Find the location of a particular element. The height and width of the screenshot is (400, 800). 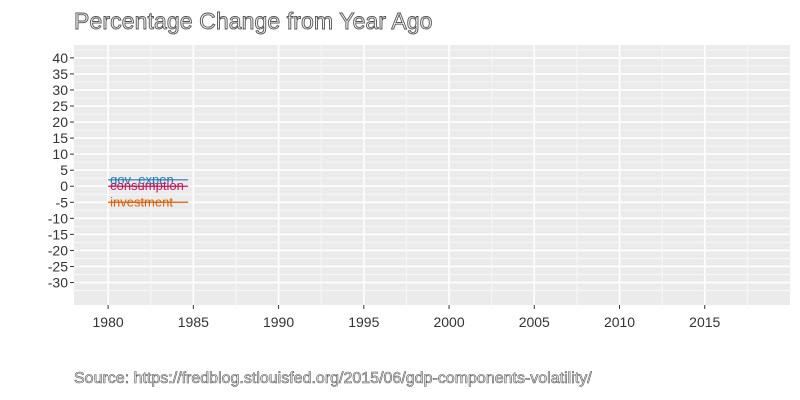

y-tick-label: 5 is located at coordinates (64, 170).